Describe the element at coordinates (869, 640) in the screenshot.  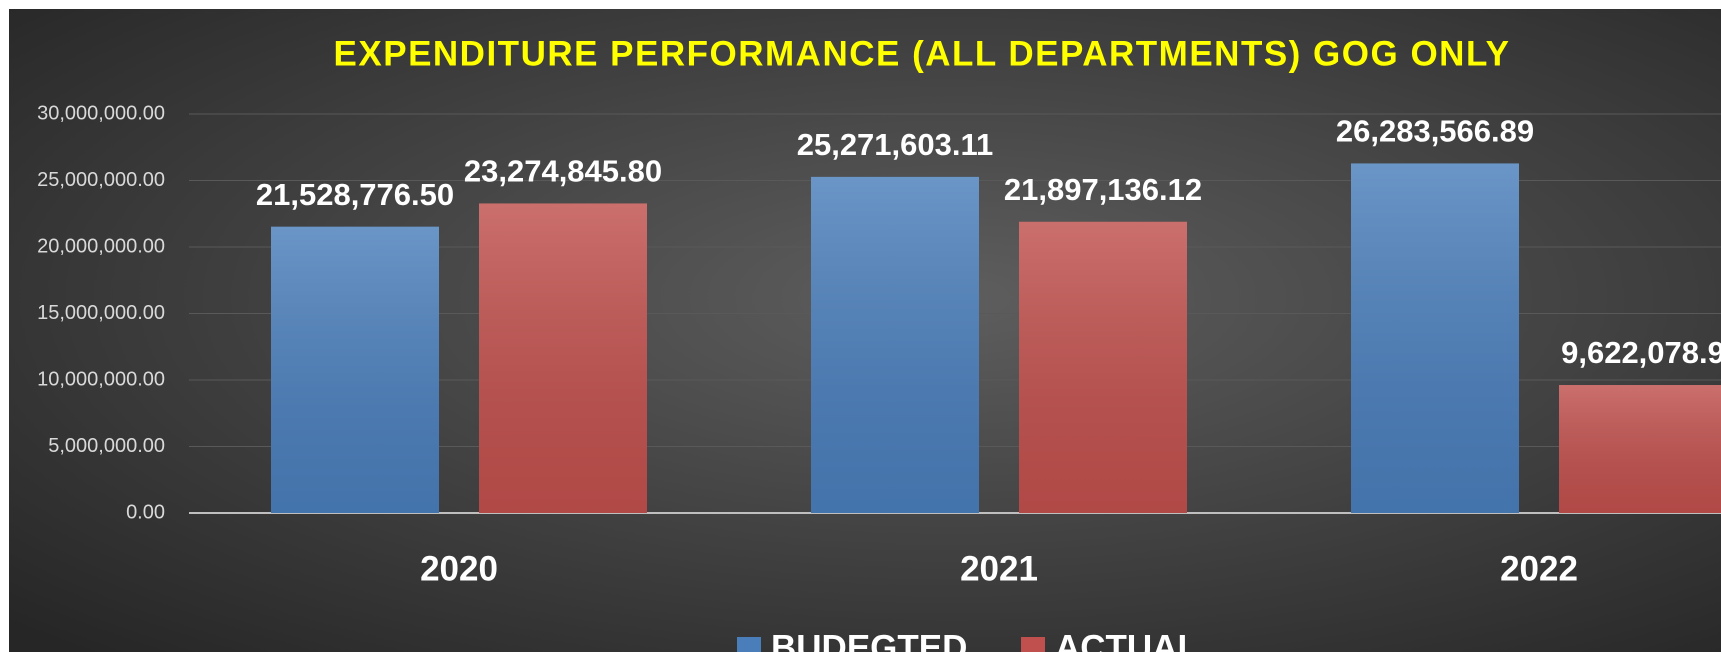
I see `legend-label: BUDEGTED` at that location.